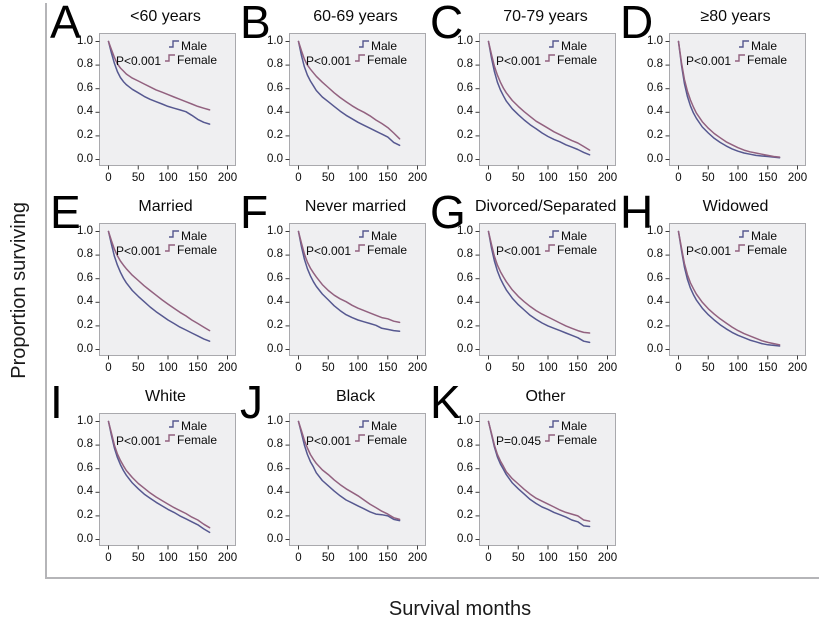 The image size is (819, 630). I want to click on panel-title: Black, so click(355, 396).